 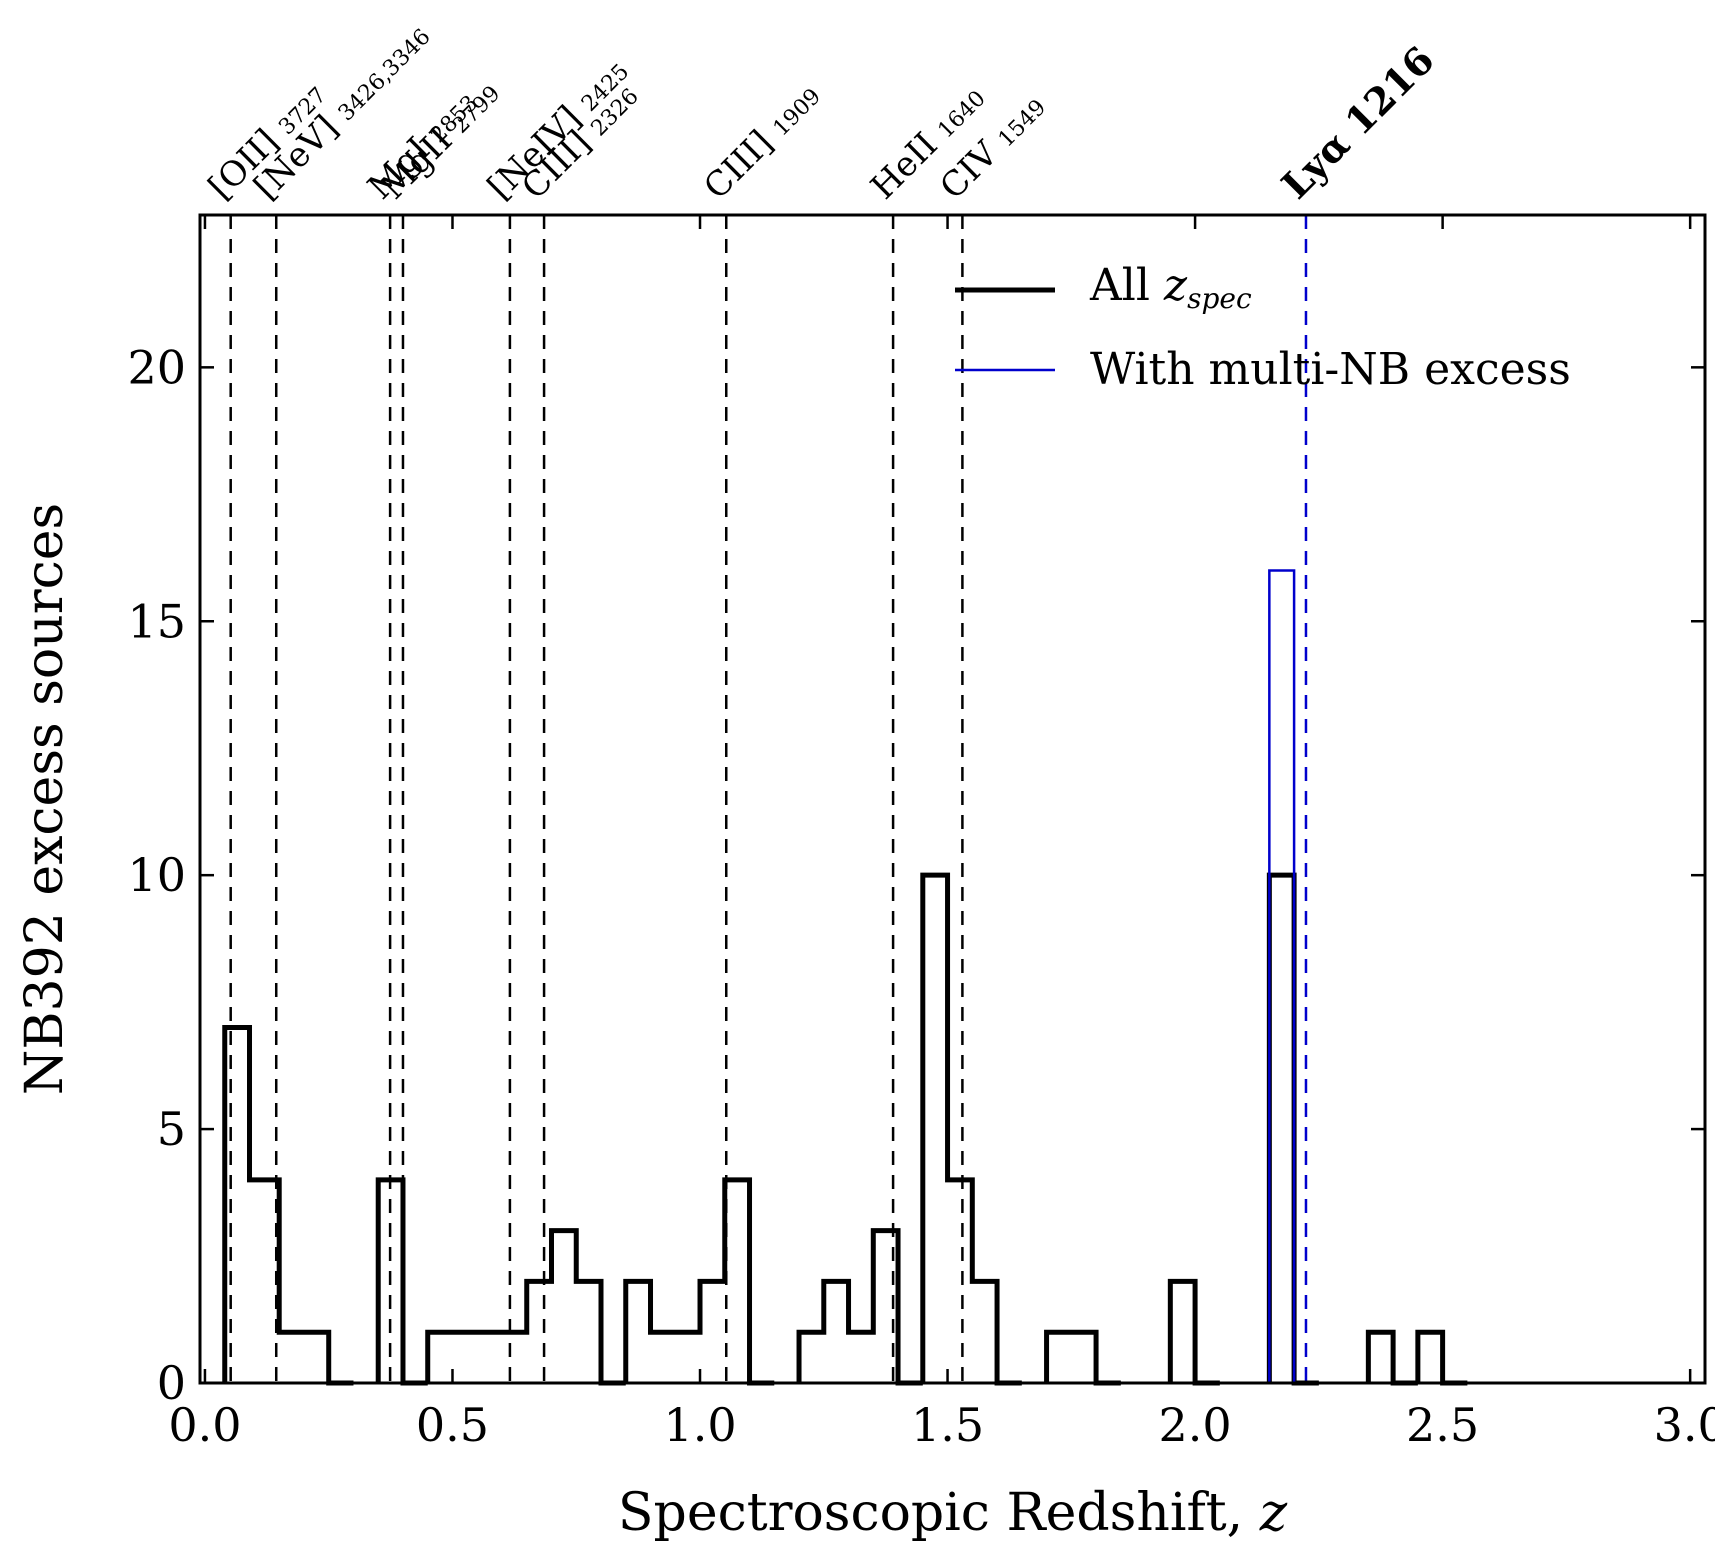 I want to click on legend: All zspec With multi-NB excess, so click(x=1263, y=327).